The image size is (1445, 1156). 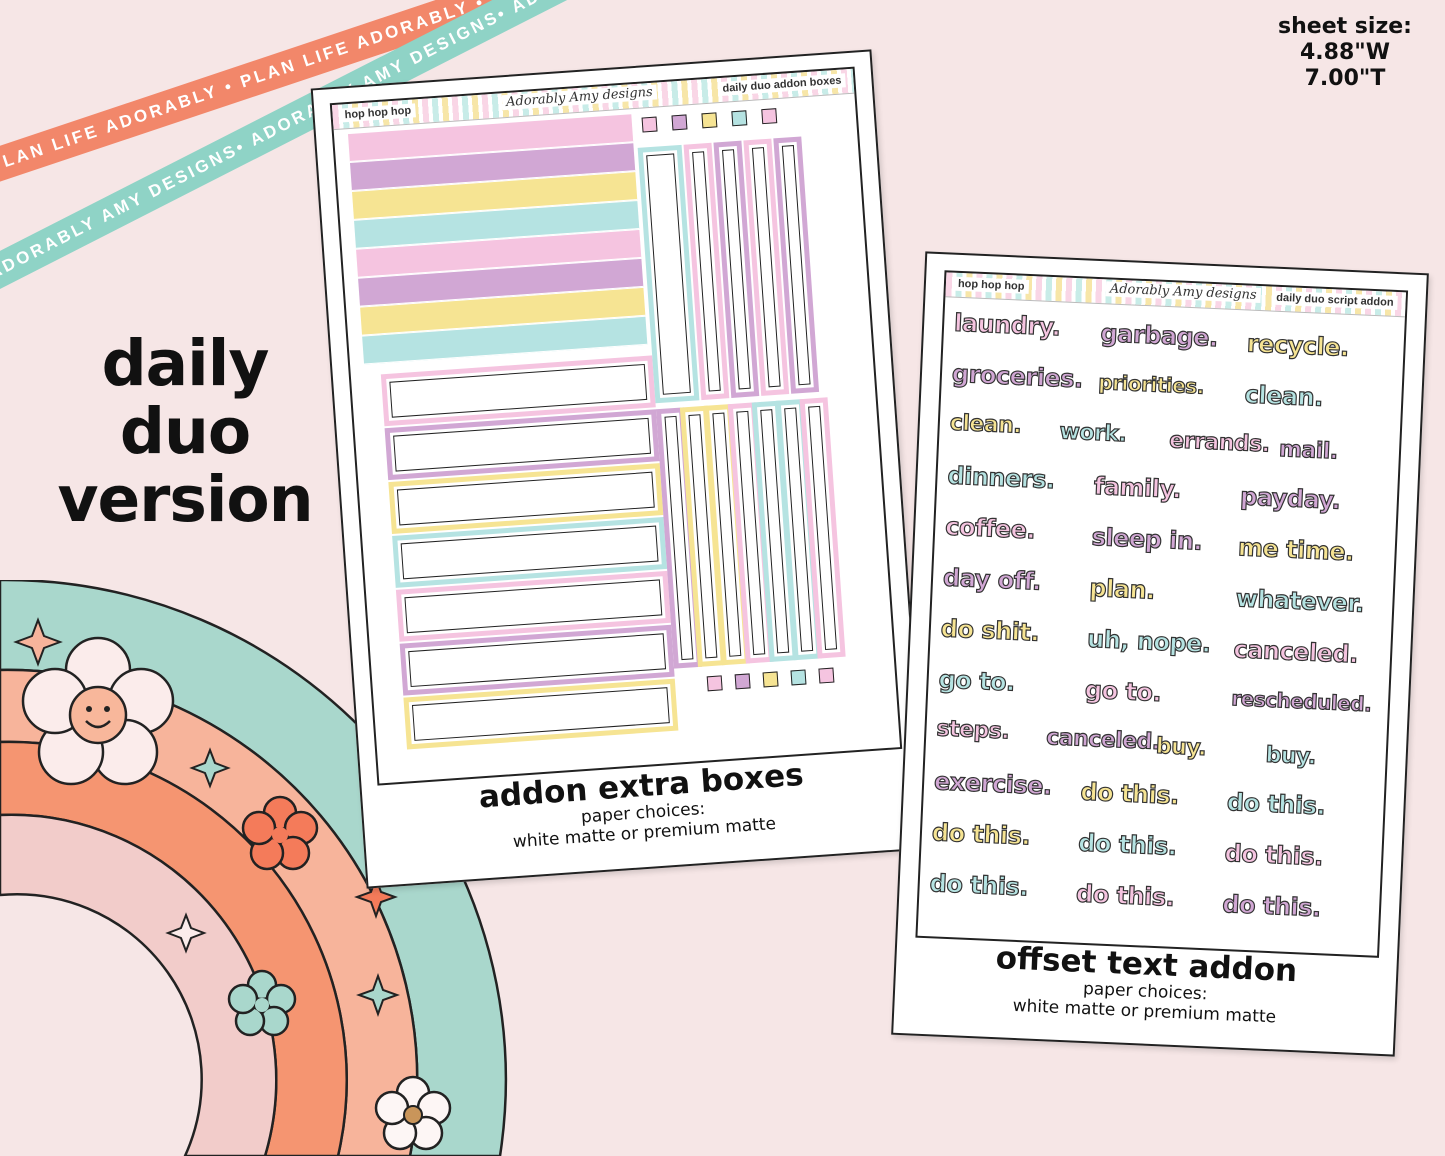 I want to click on white-flower-icon, so click(x=413, y=1113).